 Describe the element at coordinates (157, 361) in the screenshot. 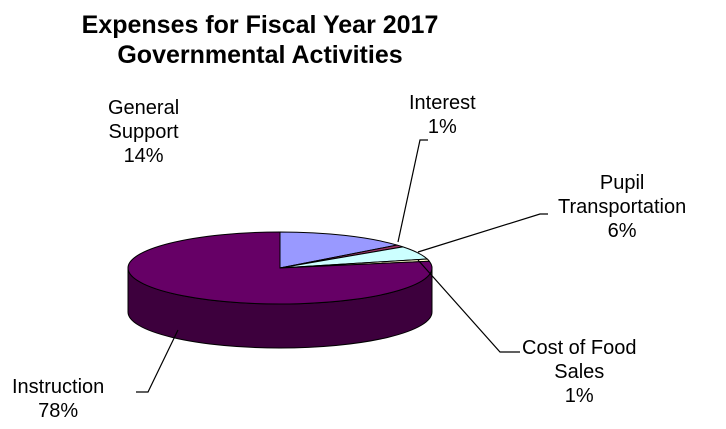

I see `leader-line-instruction` at that location.